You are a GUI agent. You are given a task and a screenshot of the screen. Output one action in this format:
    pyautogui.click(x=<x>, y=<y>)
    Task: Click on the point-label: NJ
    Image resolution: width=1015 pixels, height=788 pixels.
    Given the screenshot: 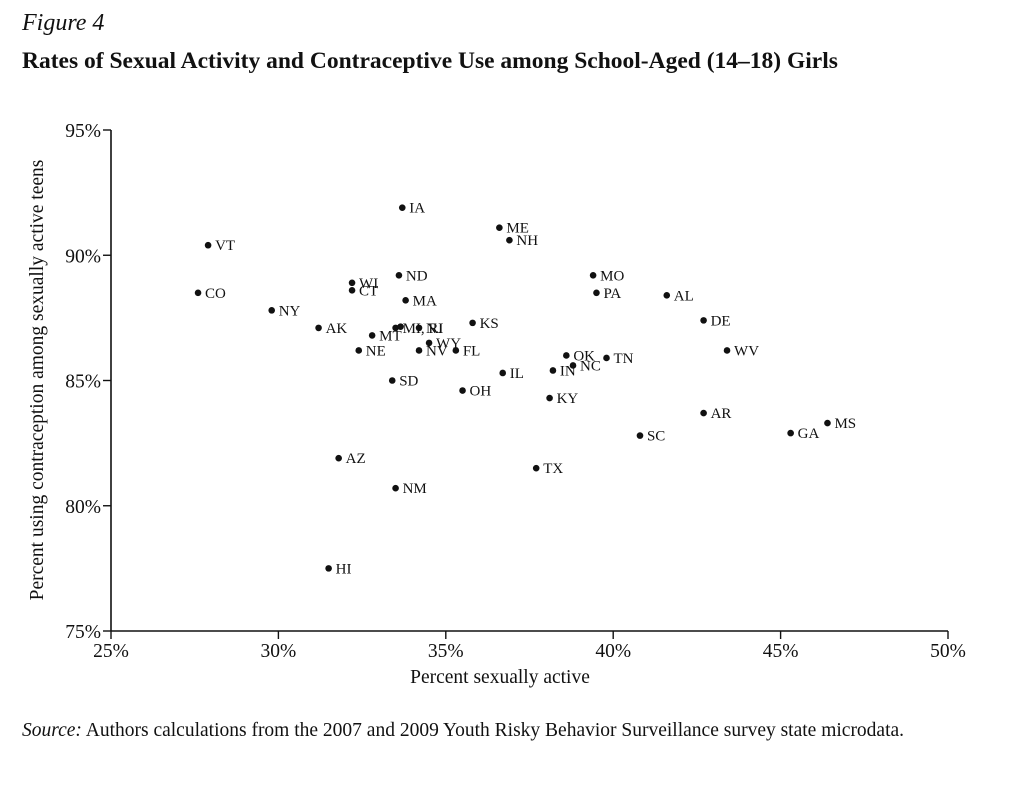 What is the action you would take?
    pyautogui.click(x=434, y=329)
    